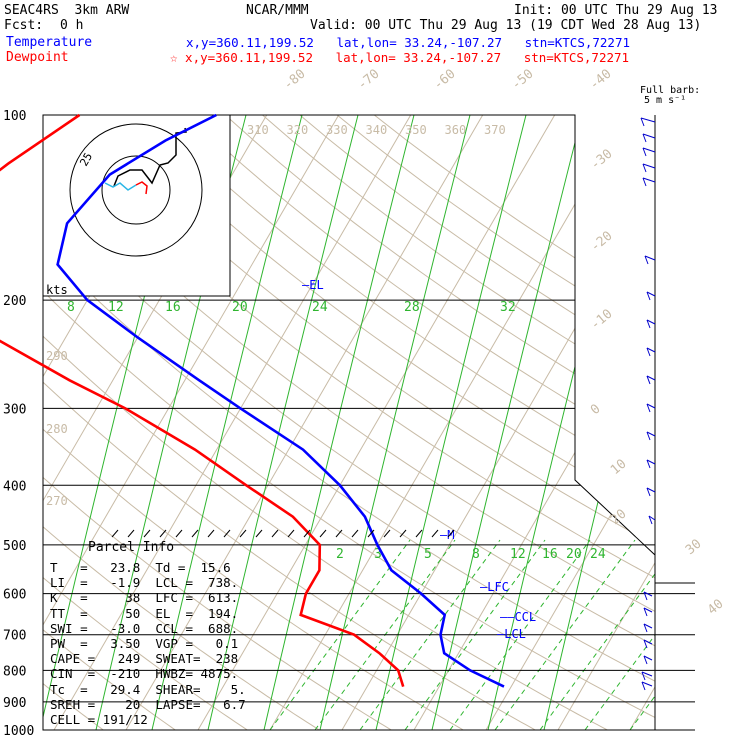 The height and width of the screenshot is (740, 740). I want to click on mixing-ratio-label: 3, so click(378, 554).